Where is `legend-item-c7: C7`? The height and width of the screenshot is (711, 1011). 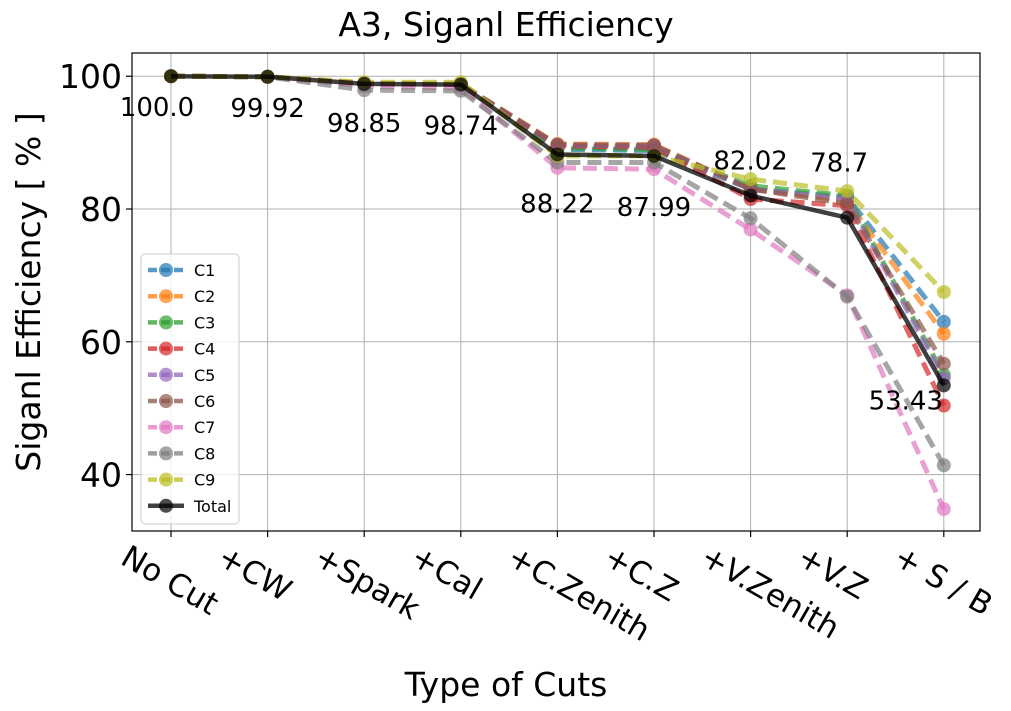 legend-item-c7: C7 is located at coordinates (181, 427).